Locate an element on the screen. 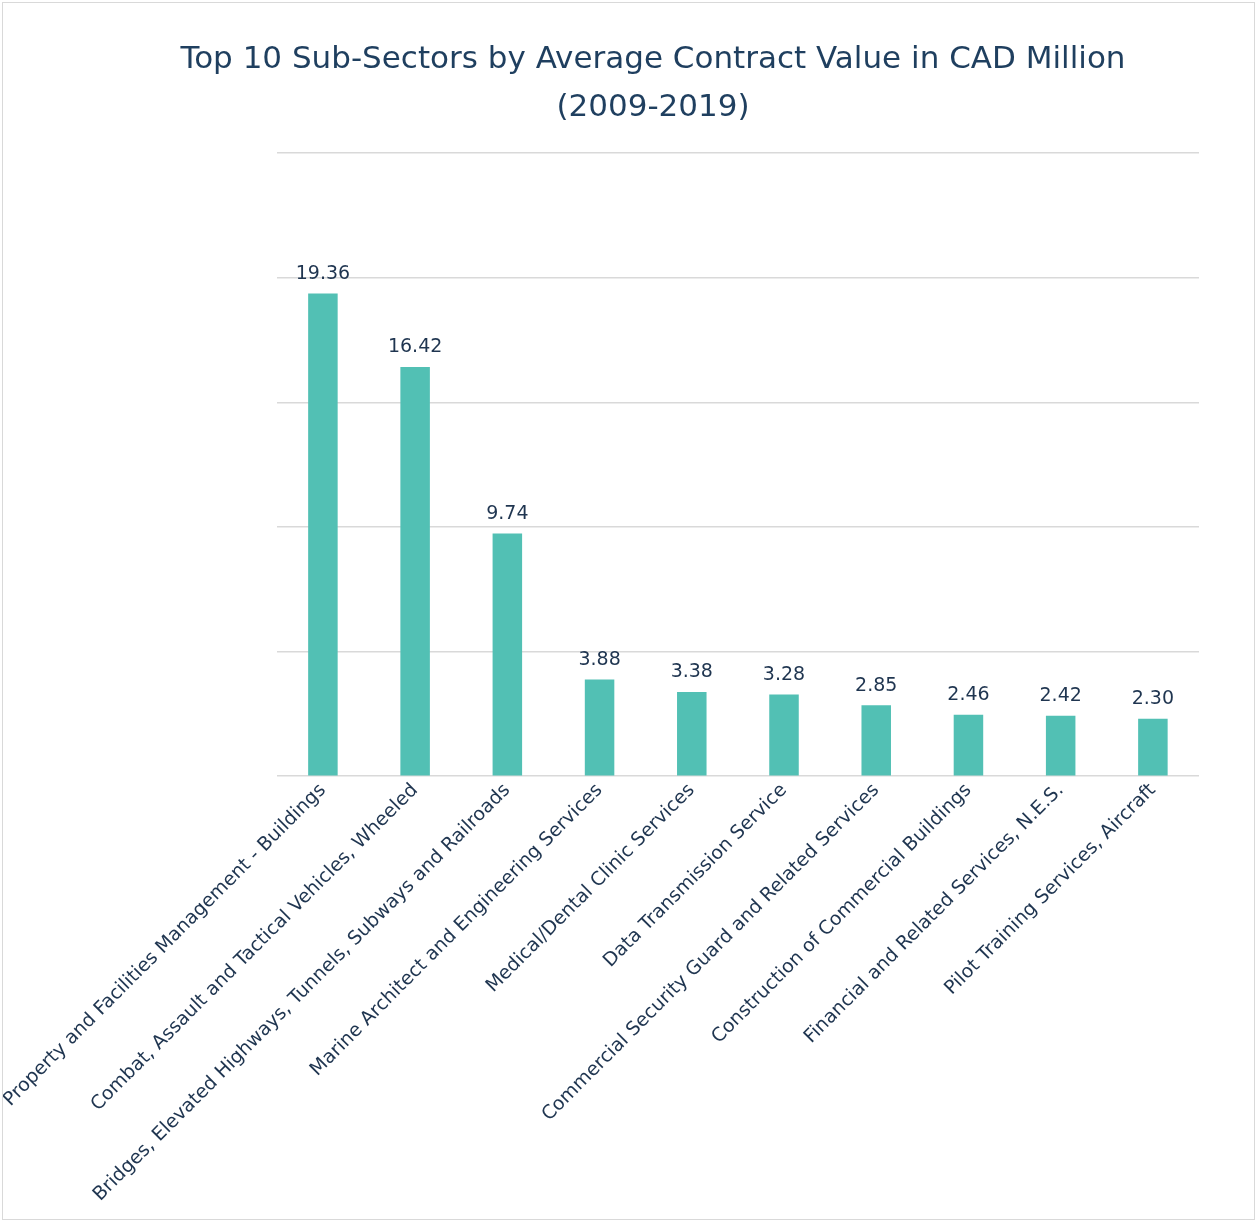  data-label: 3.28 is located at coordinates (784, 672).